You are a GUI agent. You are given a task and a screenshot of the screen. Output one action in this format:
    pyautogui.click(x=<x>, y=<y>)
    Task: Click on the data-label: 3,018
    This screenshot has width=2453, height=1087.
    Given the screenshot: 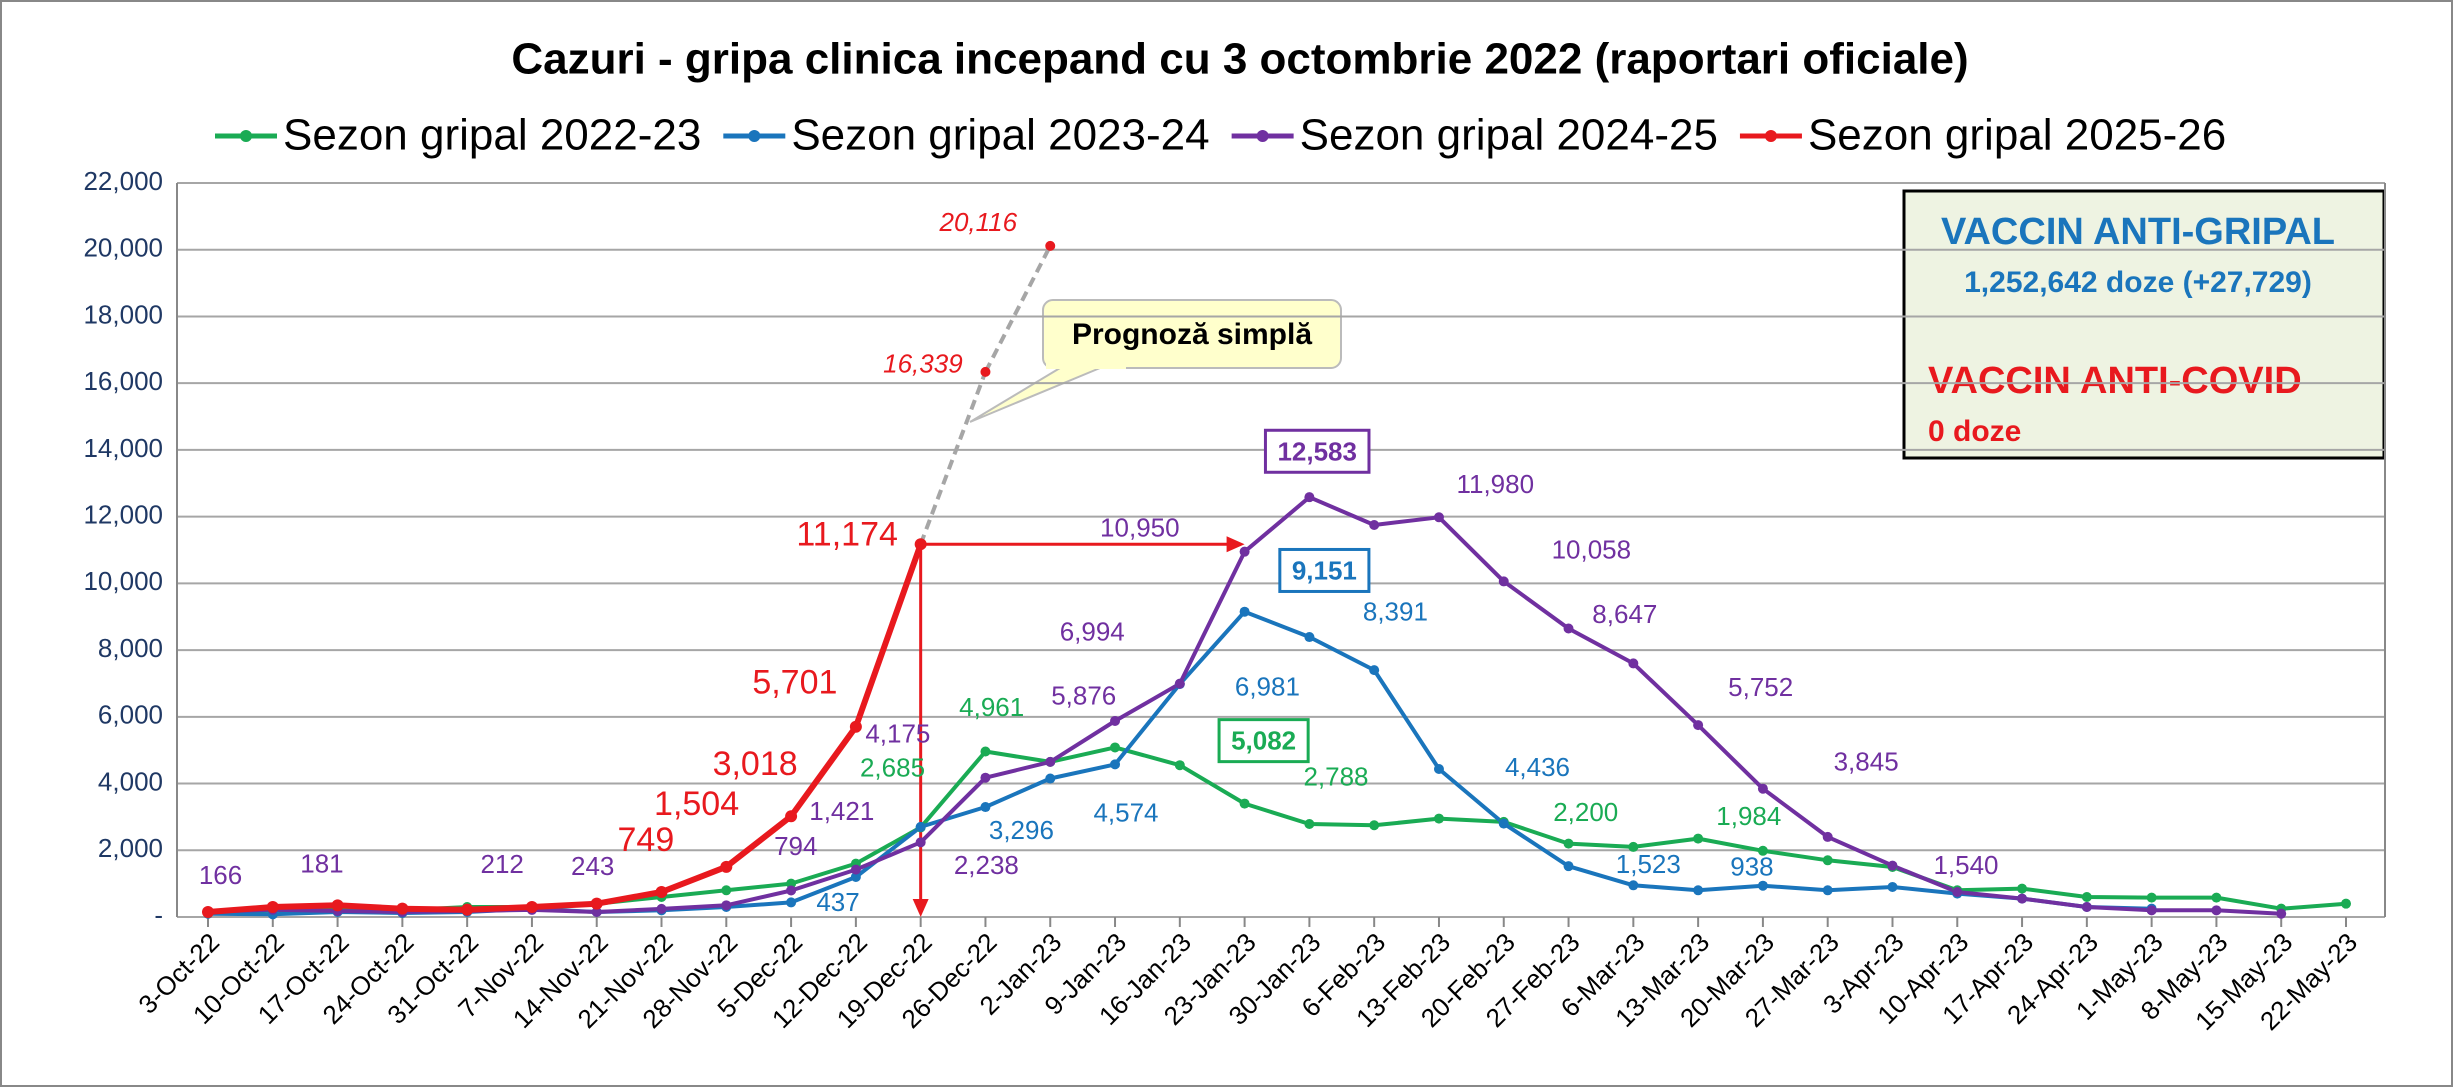 What is the action you would take?
    pyautogui.click(x=755, y=764)
    